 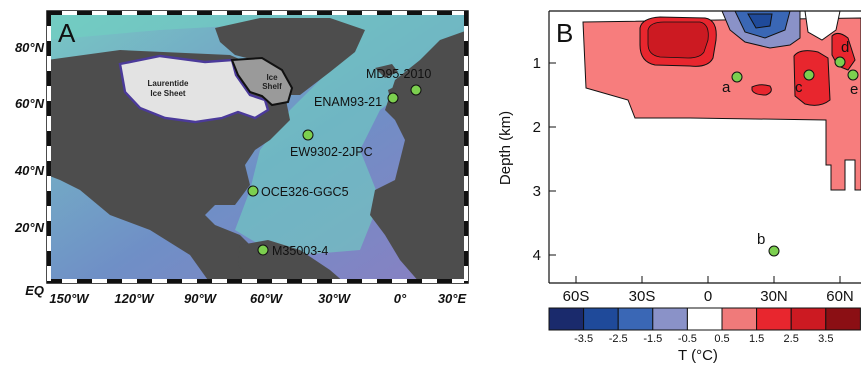 I want to click on lat-tick-label: 60S, so click(x=576, y=296).